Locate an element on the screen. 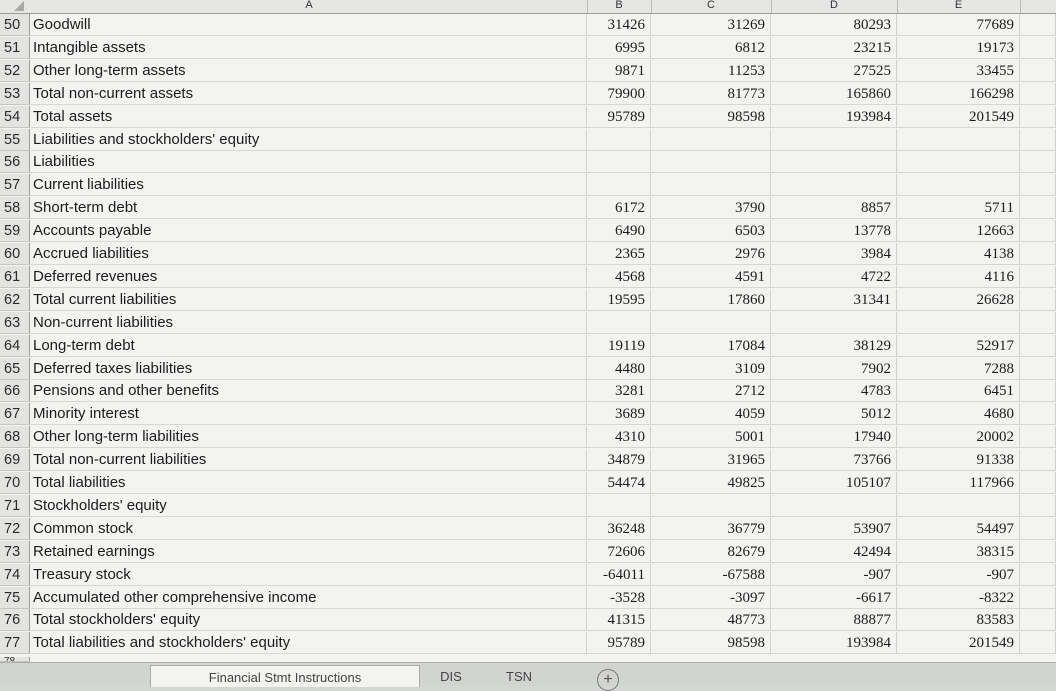  row-number: 60 is located at coordinates (15, 254).